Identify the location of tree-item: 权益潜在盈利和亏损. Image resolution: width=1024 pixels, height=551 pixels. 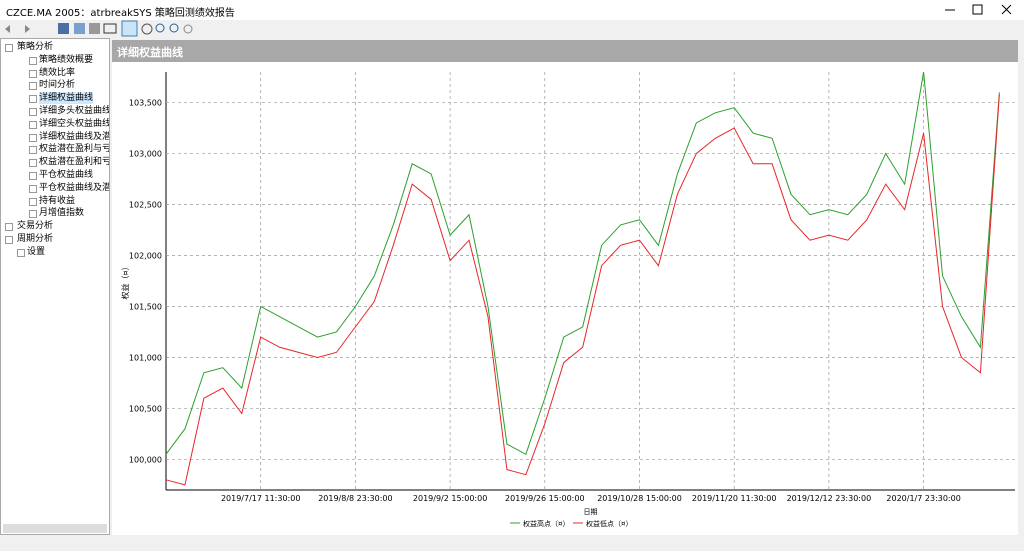
(74, 162).